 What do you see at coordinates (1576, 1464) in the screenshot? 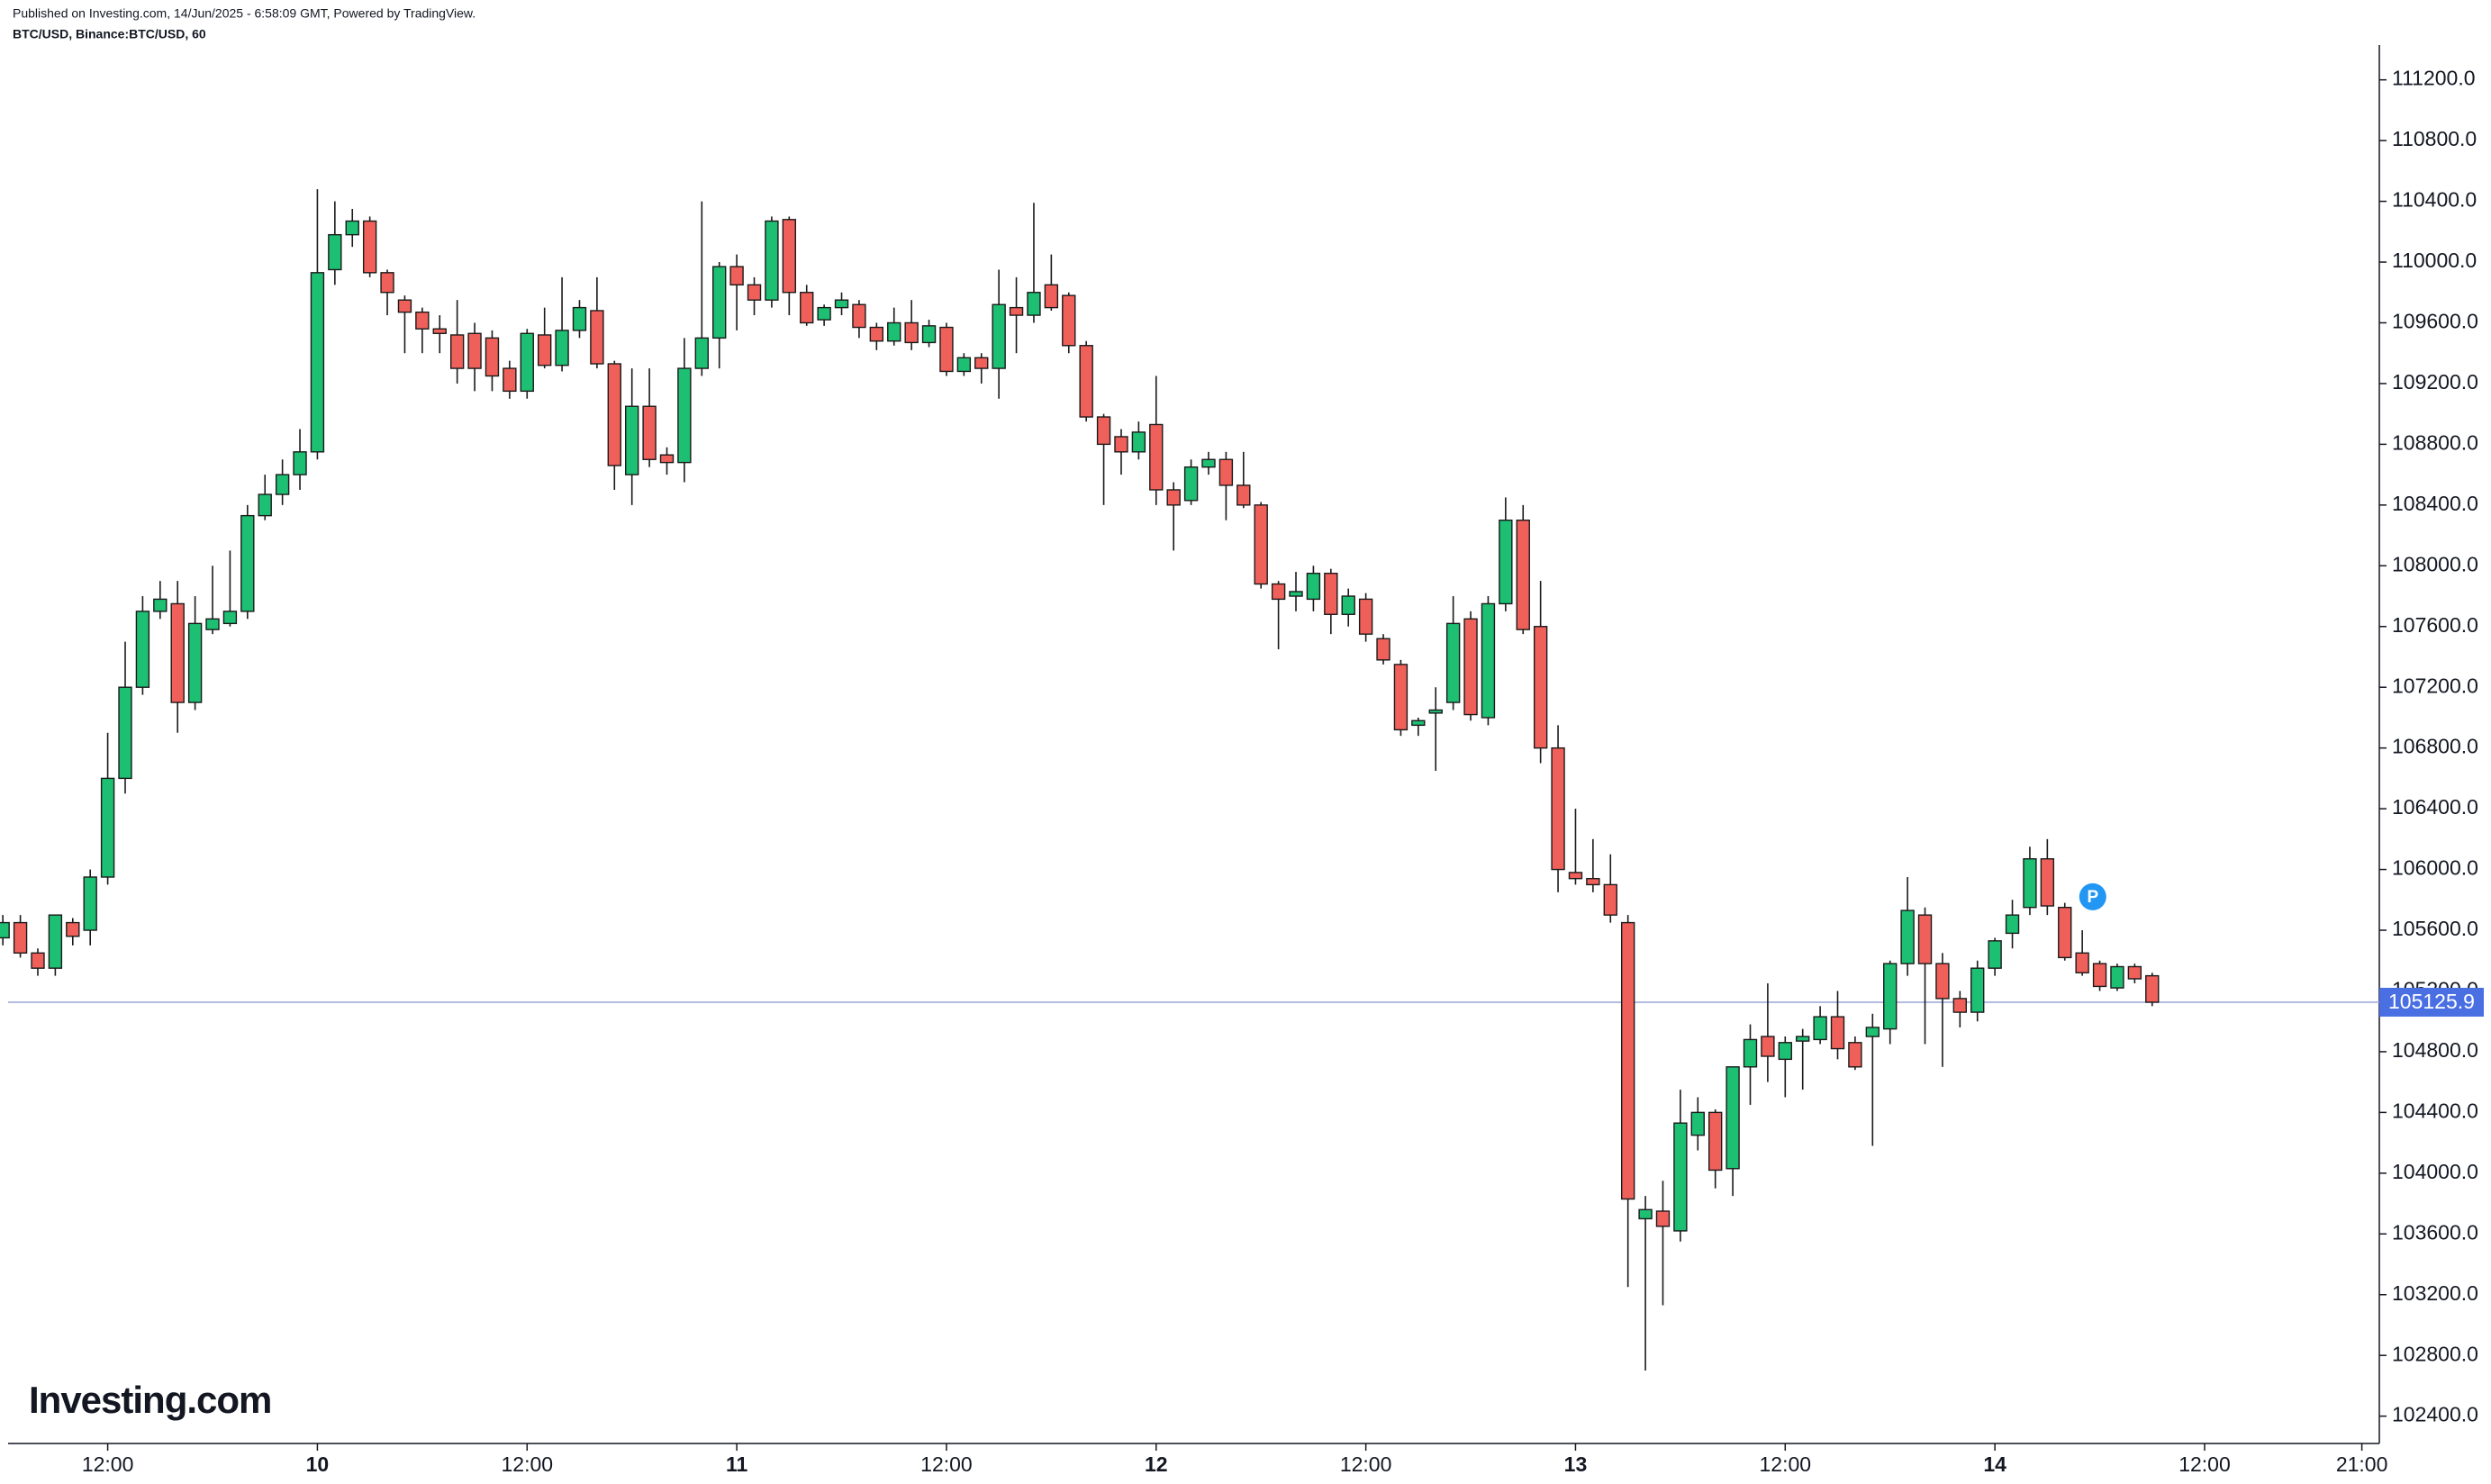
I see `x-tick-label: 13` at bounding box center [1576, 1464].